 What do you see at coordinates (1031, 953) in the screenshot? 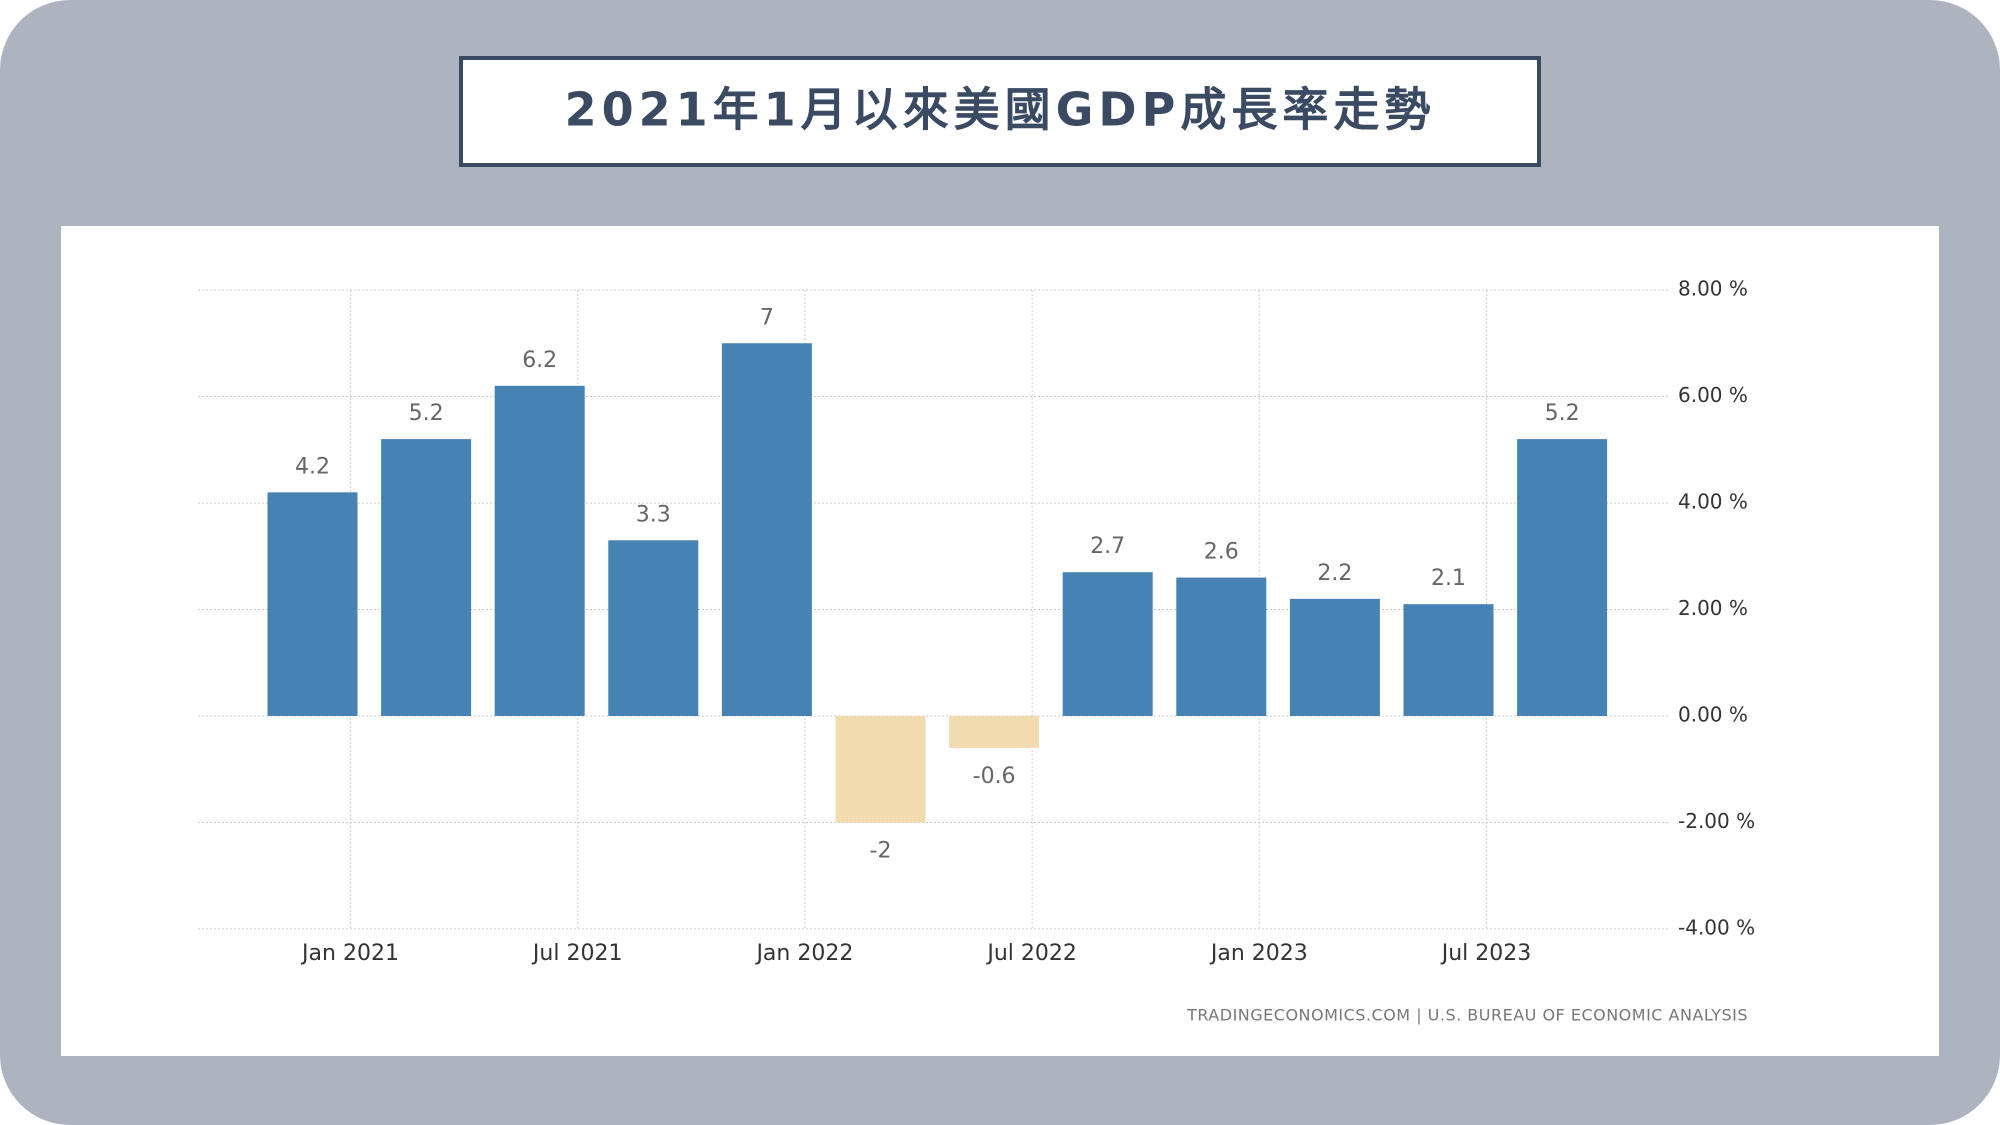
I see `x-tick-label: Jul 2022` at bounding box center [1031, 953].